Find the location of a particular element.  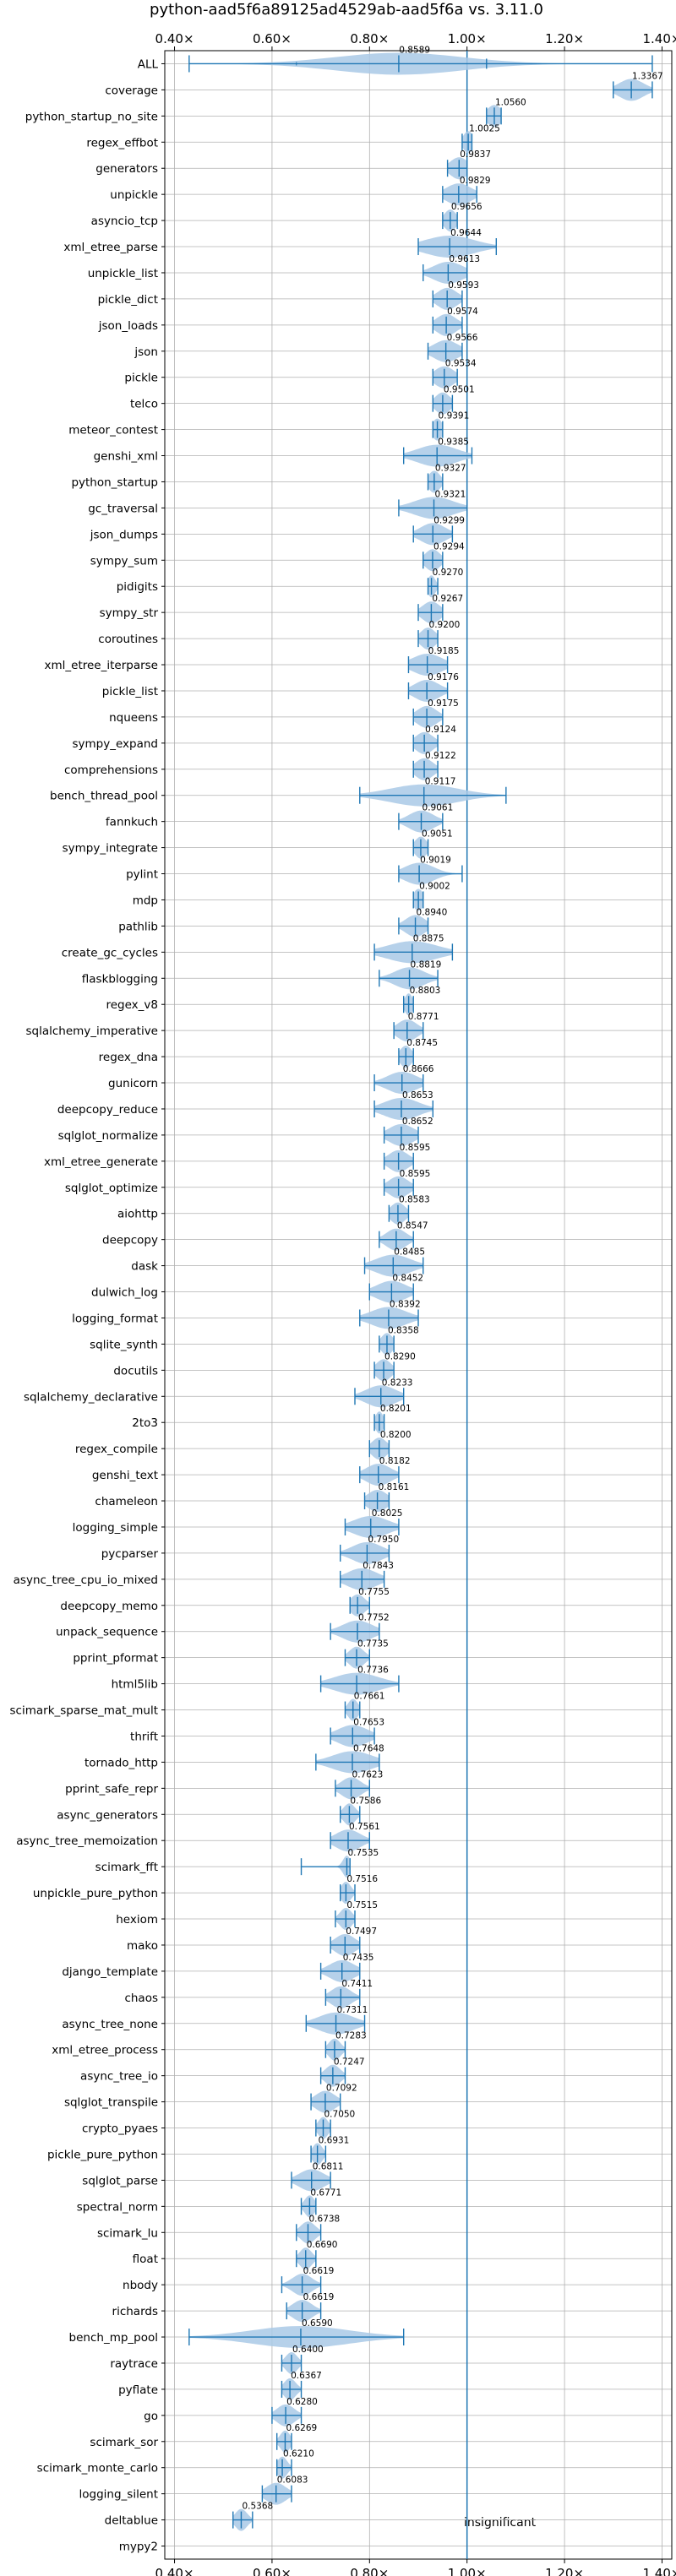

value-label: 0.8233 is located at coordinates (397, 1383).